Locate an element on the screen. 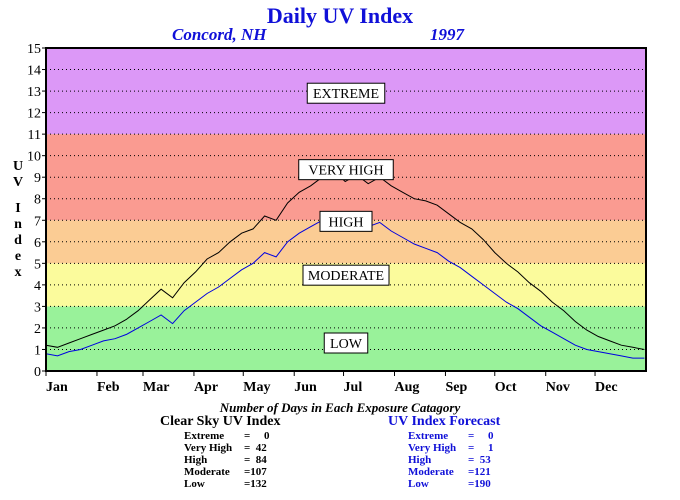 The height and width of the screenshot is (500, 680). band-label: EXTREME is located at coordinates (346, 94).